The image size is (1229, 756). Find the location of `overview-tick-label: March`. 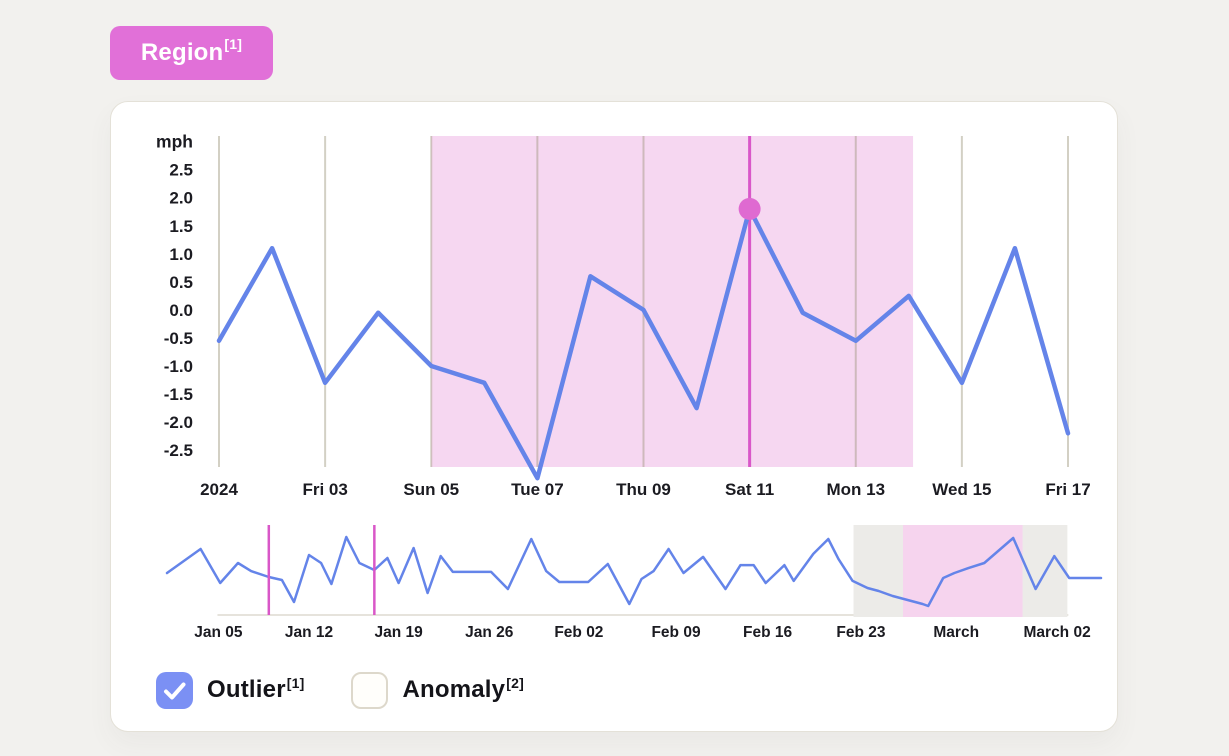

overview-tick-label: March is located at coordinates (956, 632).